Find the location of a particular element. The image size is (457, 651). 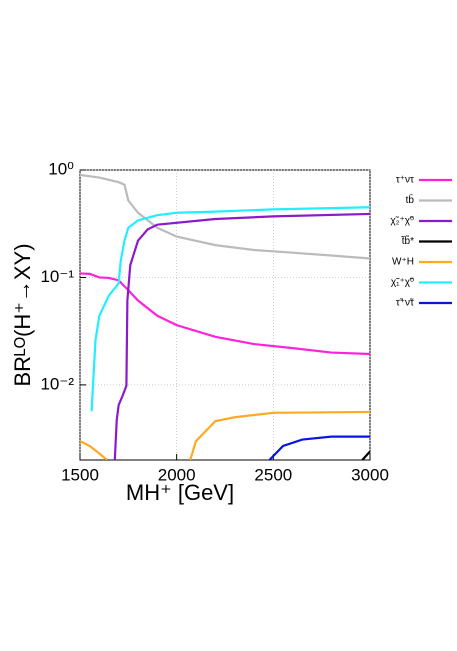

y-tick-label: 10⁰ is located at coordinates (61, 168).